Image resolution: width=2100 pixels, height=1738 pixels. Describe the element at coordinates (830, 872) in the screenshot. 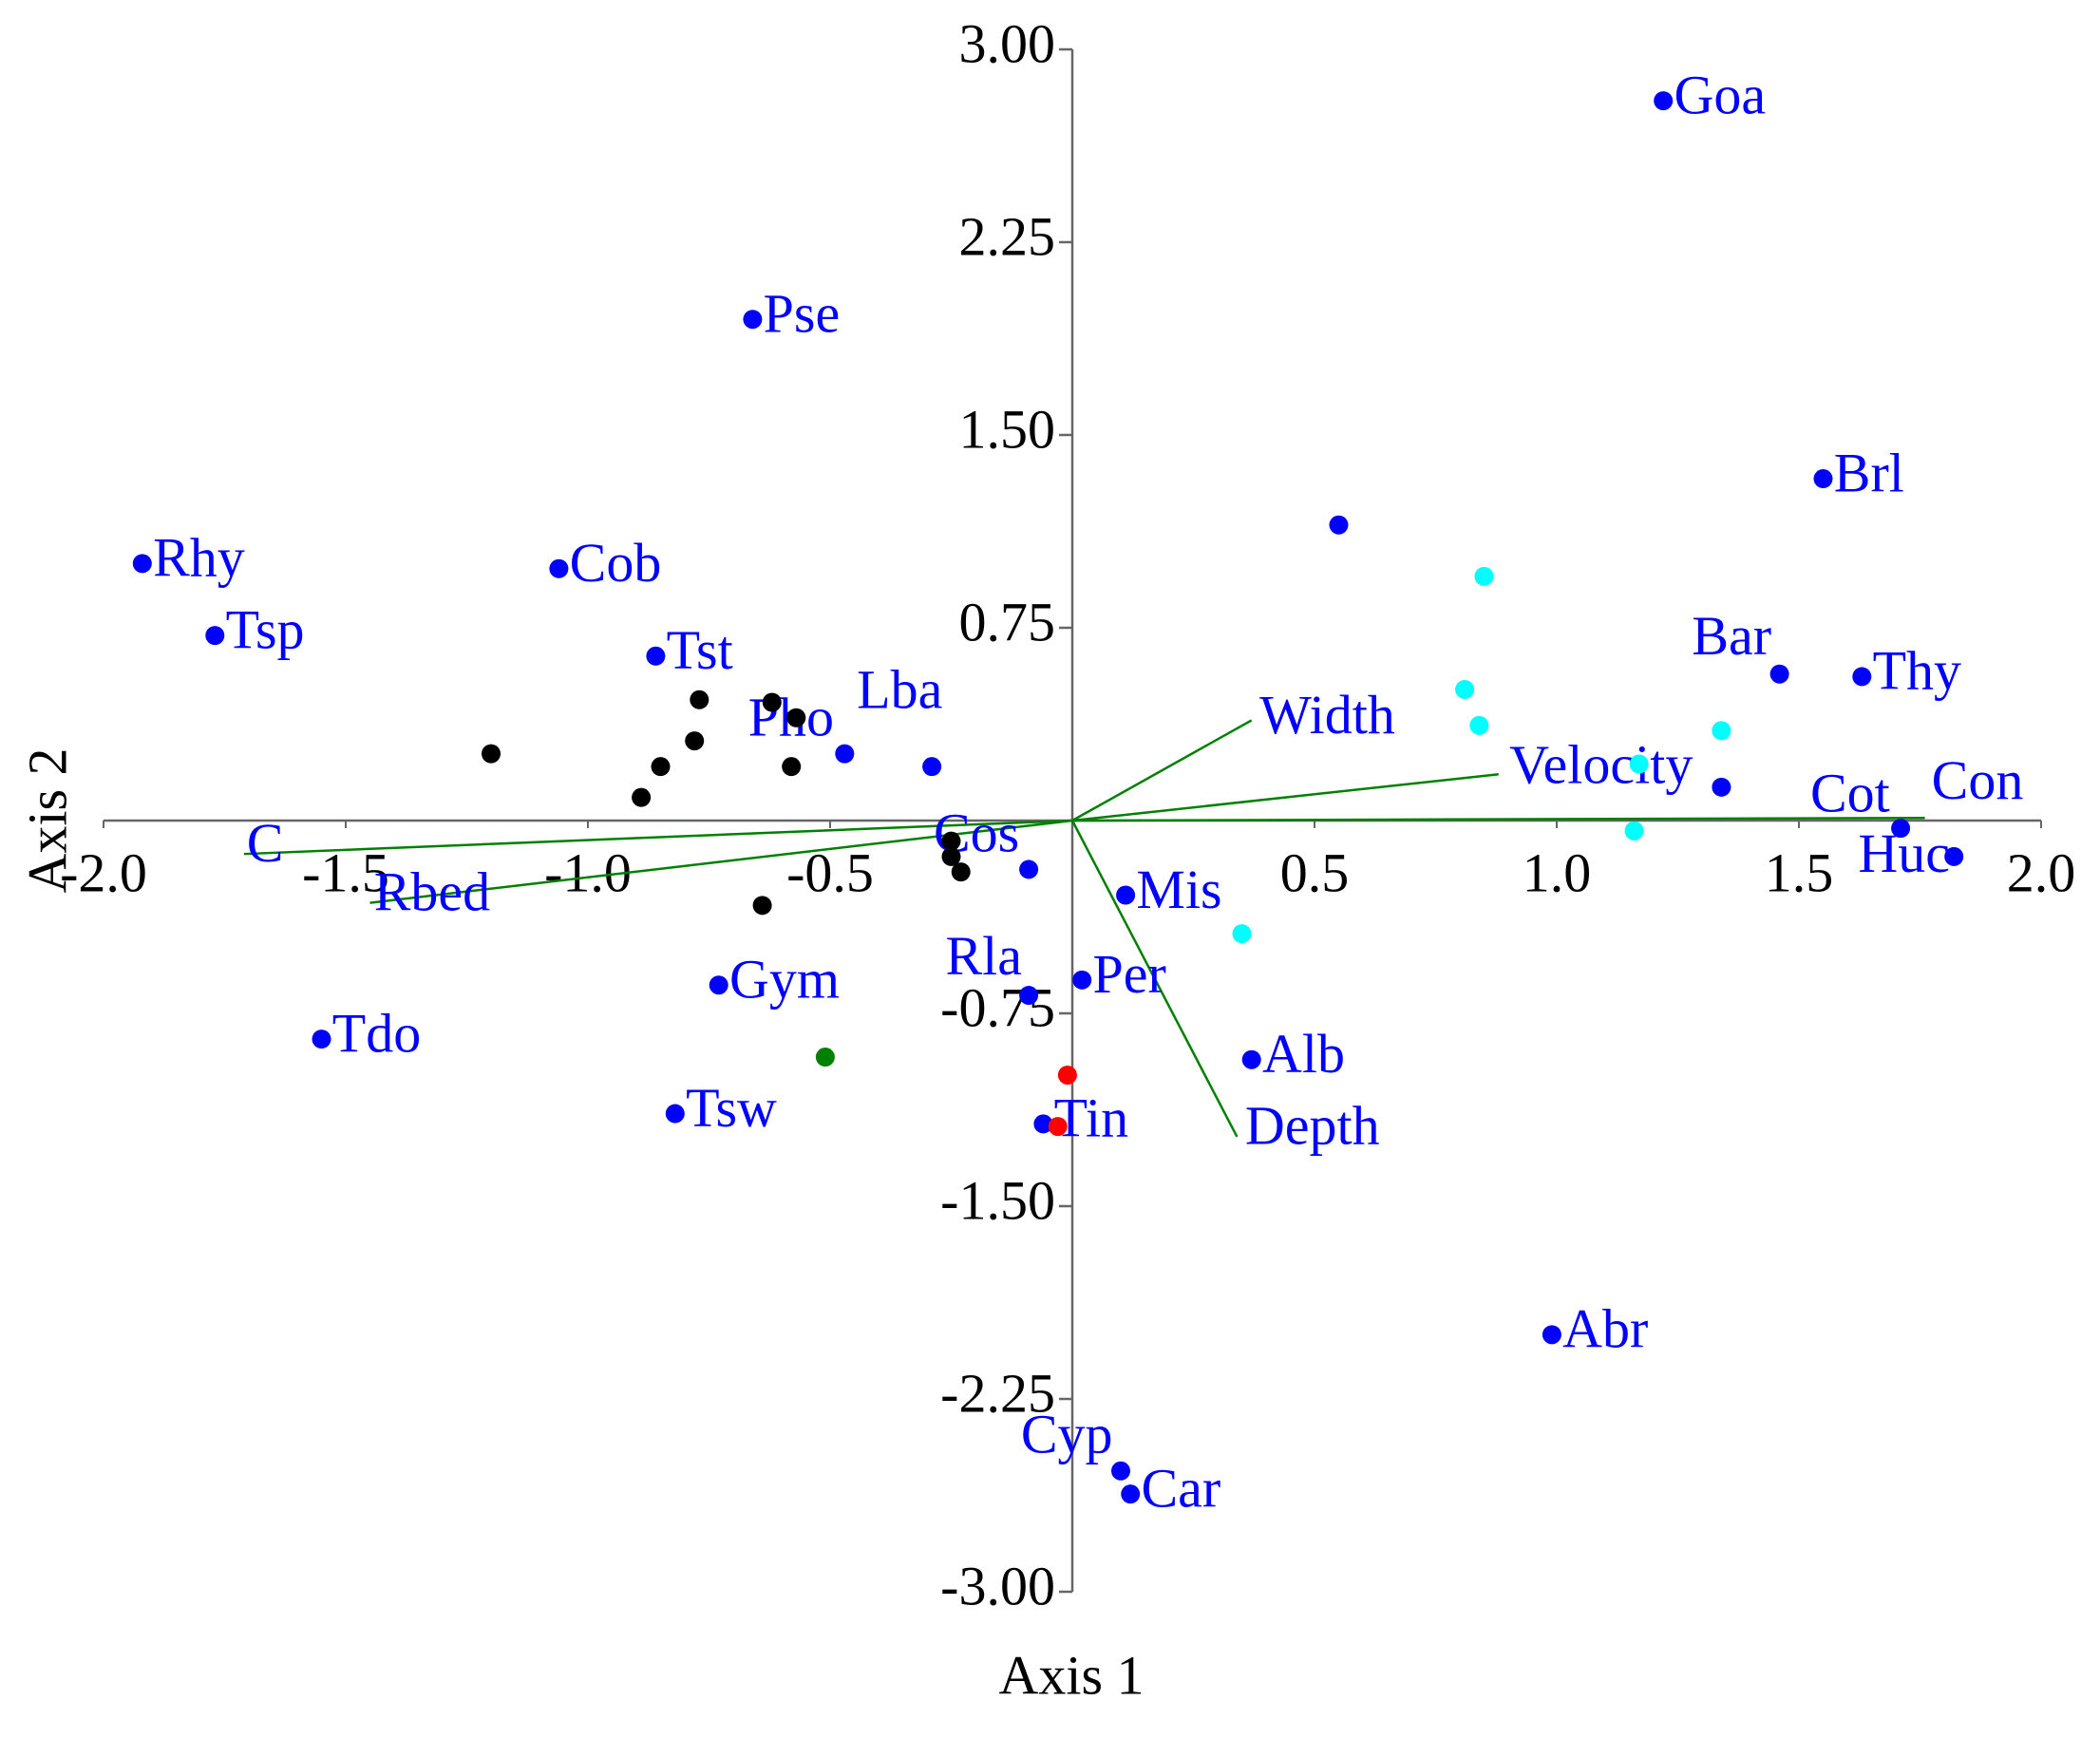

I see `x-tick-label: -0.5` at that location.